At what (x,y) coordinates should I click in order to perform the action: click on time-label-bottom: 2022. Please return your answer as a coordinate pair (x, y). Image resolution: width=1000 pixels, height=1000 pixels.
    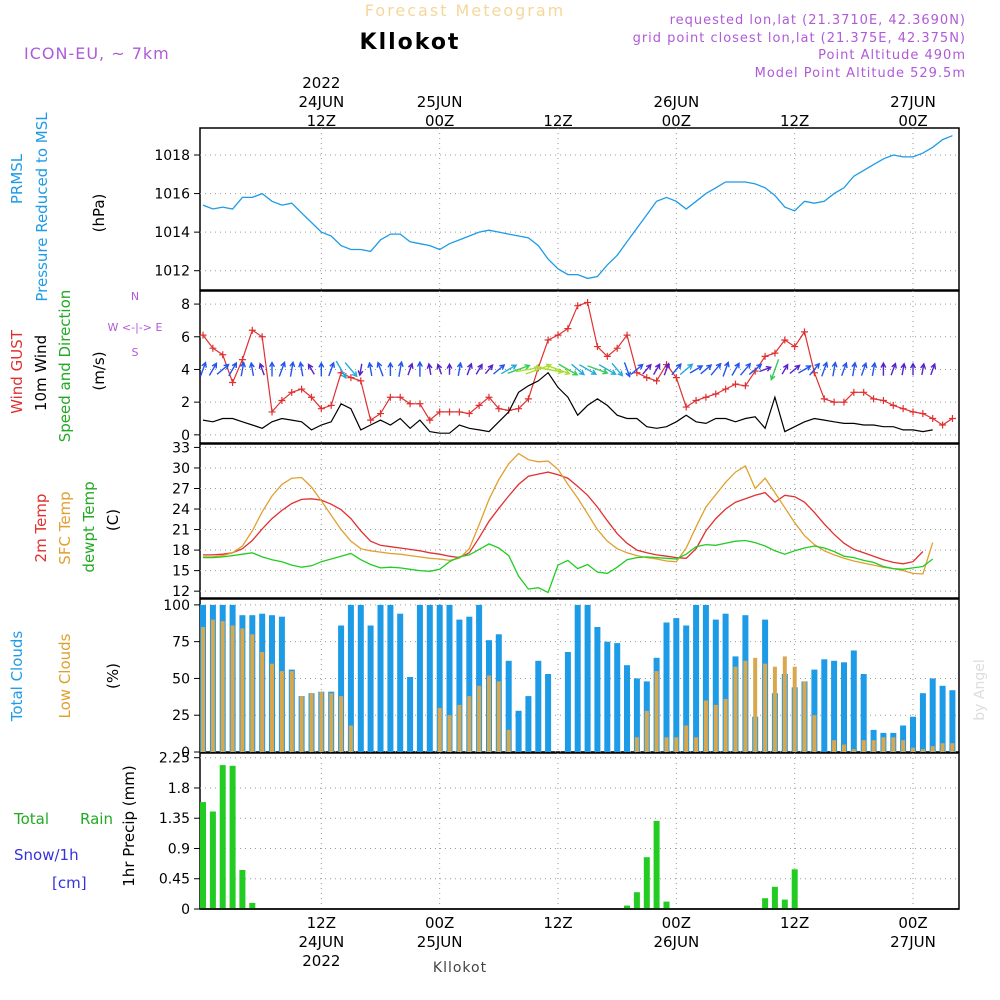
    Looking at the image, I should click on (321, 961).